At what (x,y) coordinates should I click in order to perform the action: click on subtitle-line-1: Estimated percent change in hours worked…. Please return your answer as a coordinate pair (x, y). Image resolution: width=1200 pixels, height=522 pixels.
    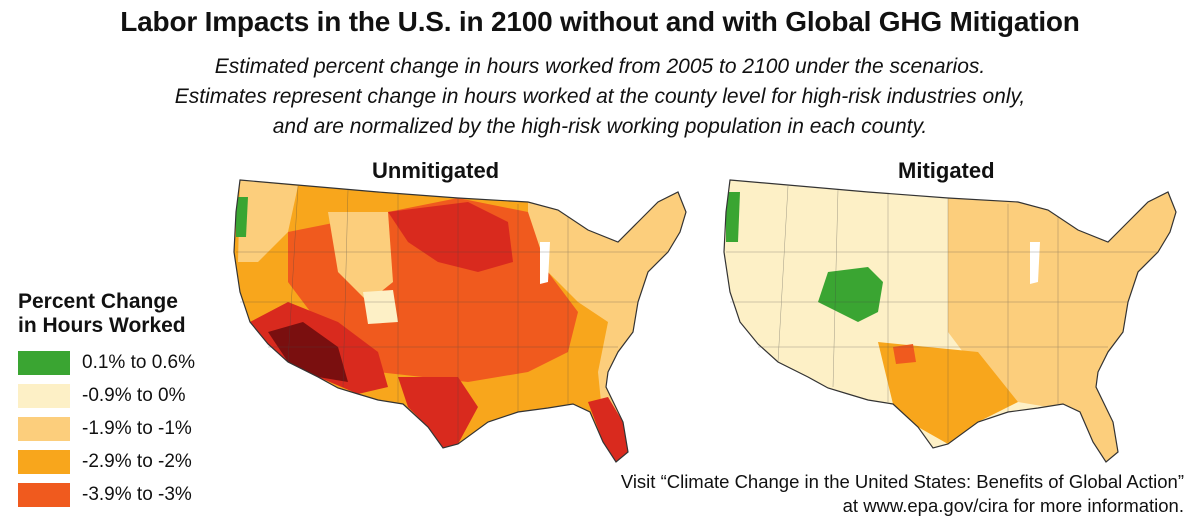
    Looking at the image, I should click on (600, 66).